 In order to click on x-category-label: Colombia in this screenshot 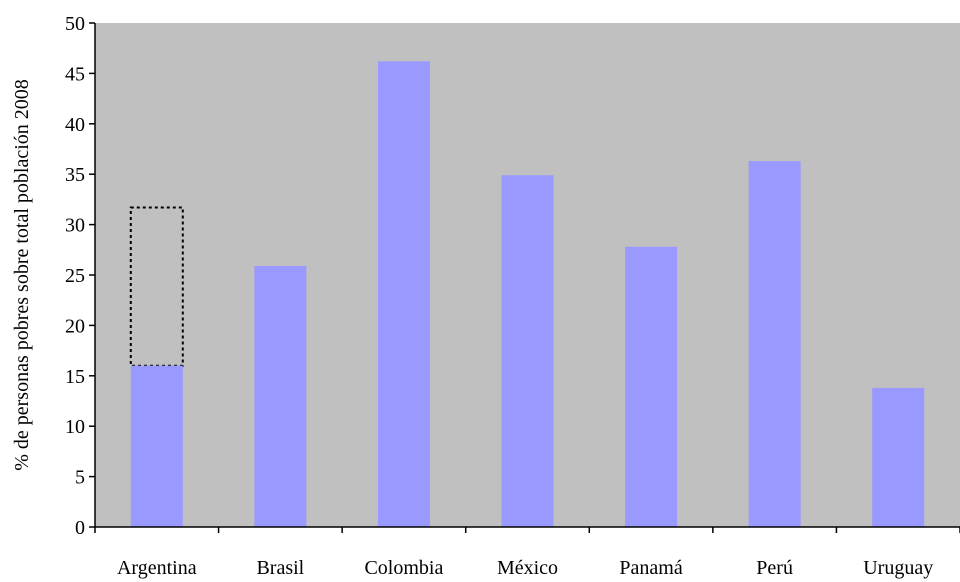, I will do `click(403, 568)`.